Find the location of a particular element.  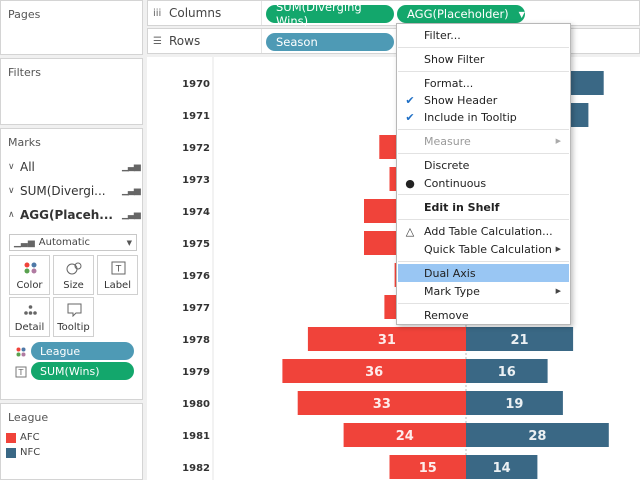

label-card: T Label is located at coordinates (117, 275).